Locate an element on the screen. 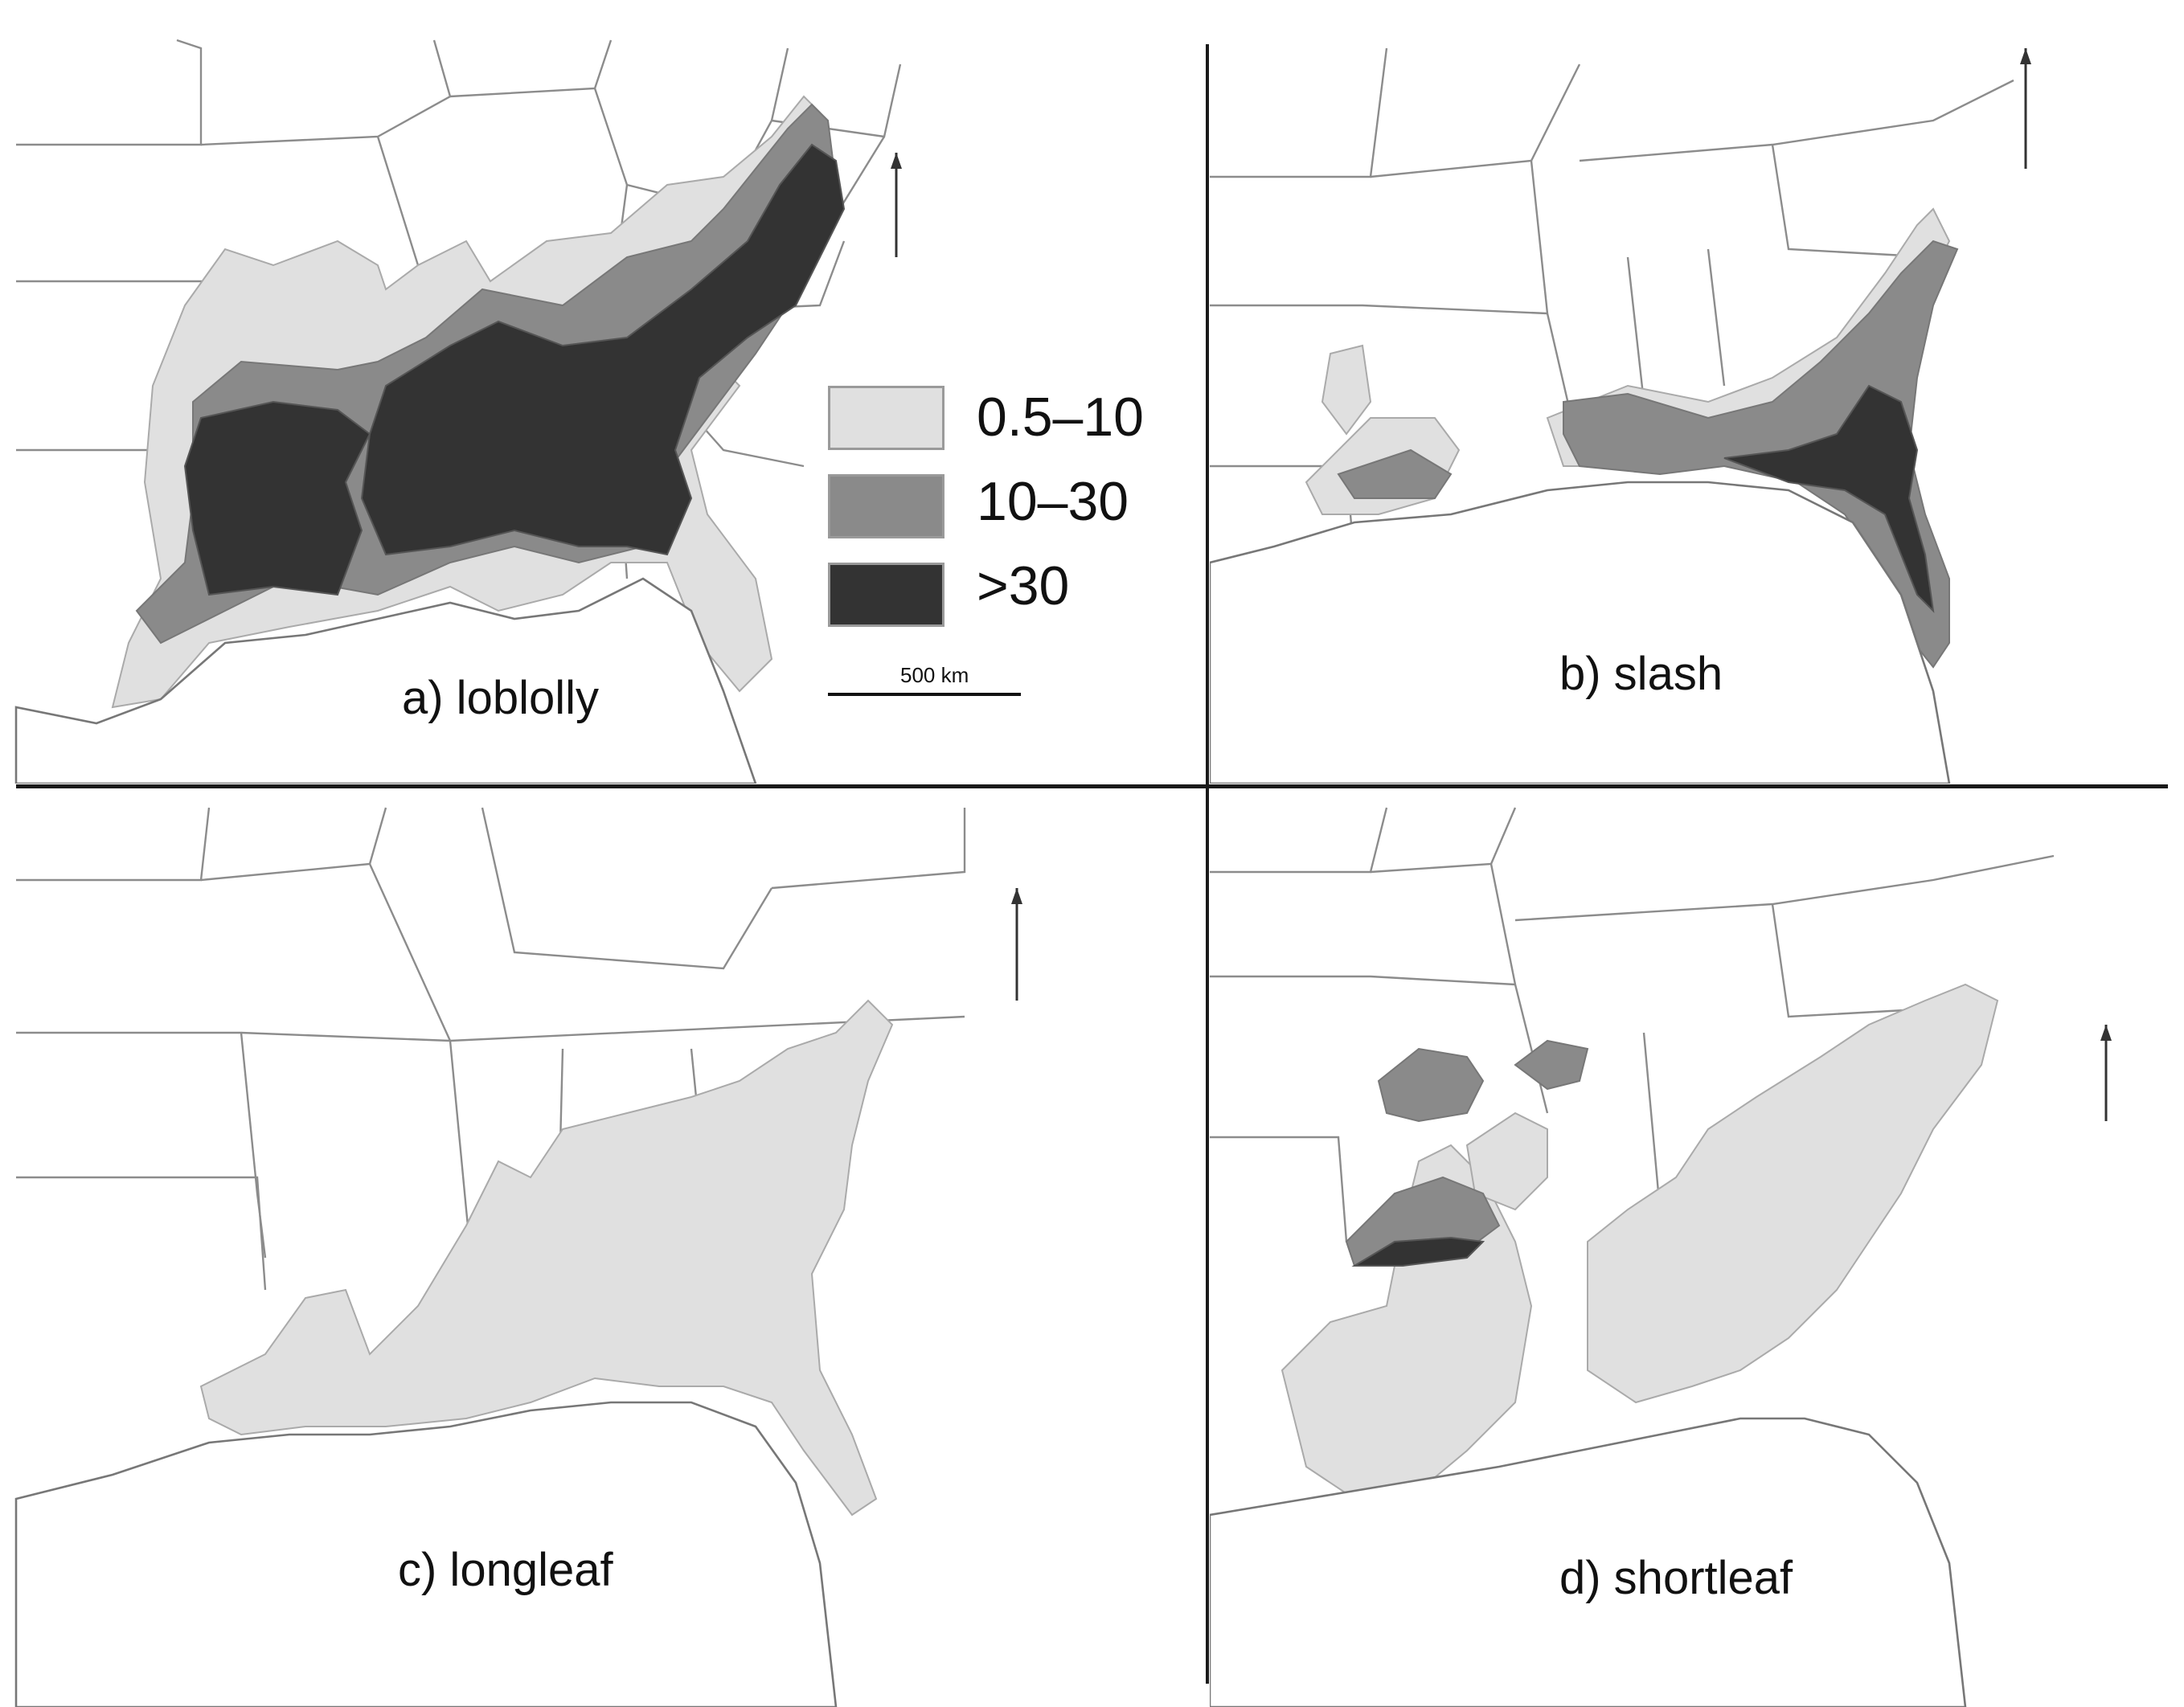 The height and width of the screenshot is (1707, 2184). legend-label-medium: 10–30 is located at coordinates (1053, 501).